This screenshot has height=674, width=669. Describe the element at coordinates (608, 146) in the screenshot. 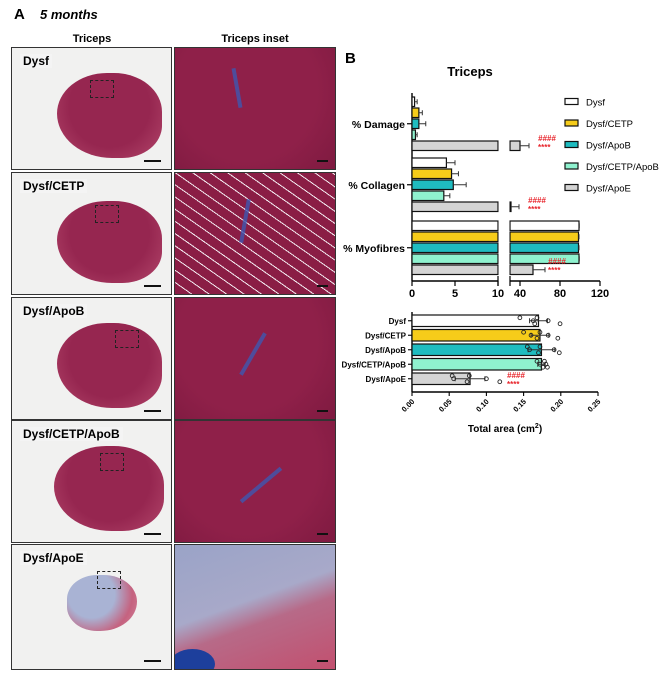

I see `legend-label: Dysf/ApoB` at that location.